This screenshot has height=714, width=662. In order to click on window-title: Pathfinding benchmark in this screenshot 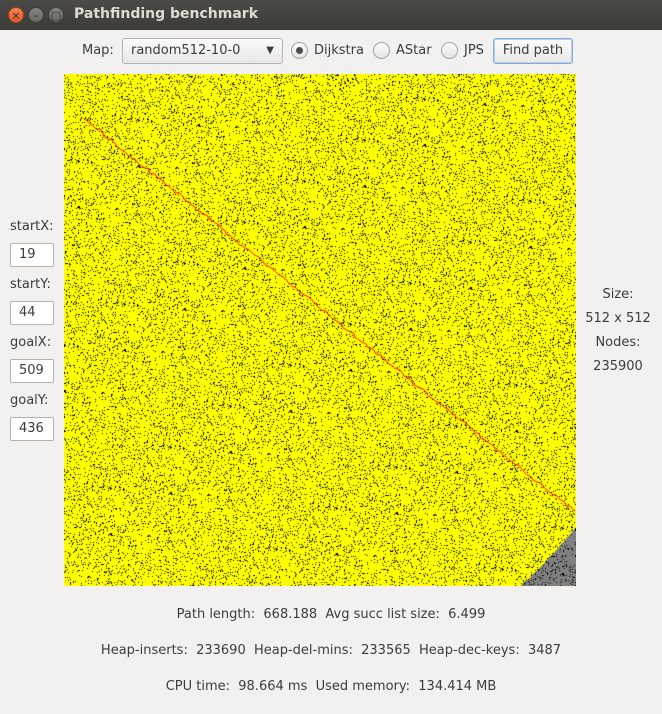, I will do `click(166, 14)`.